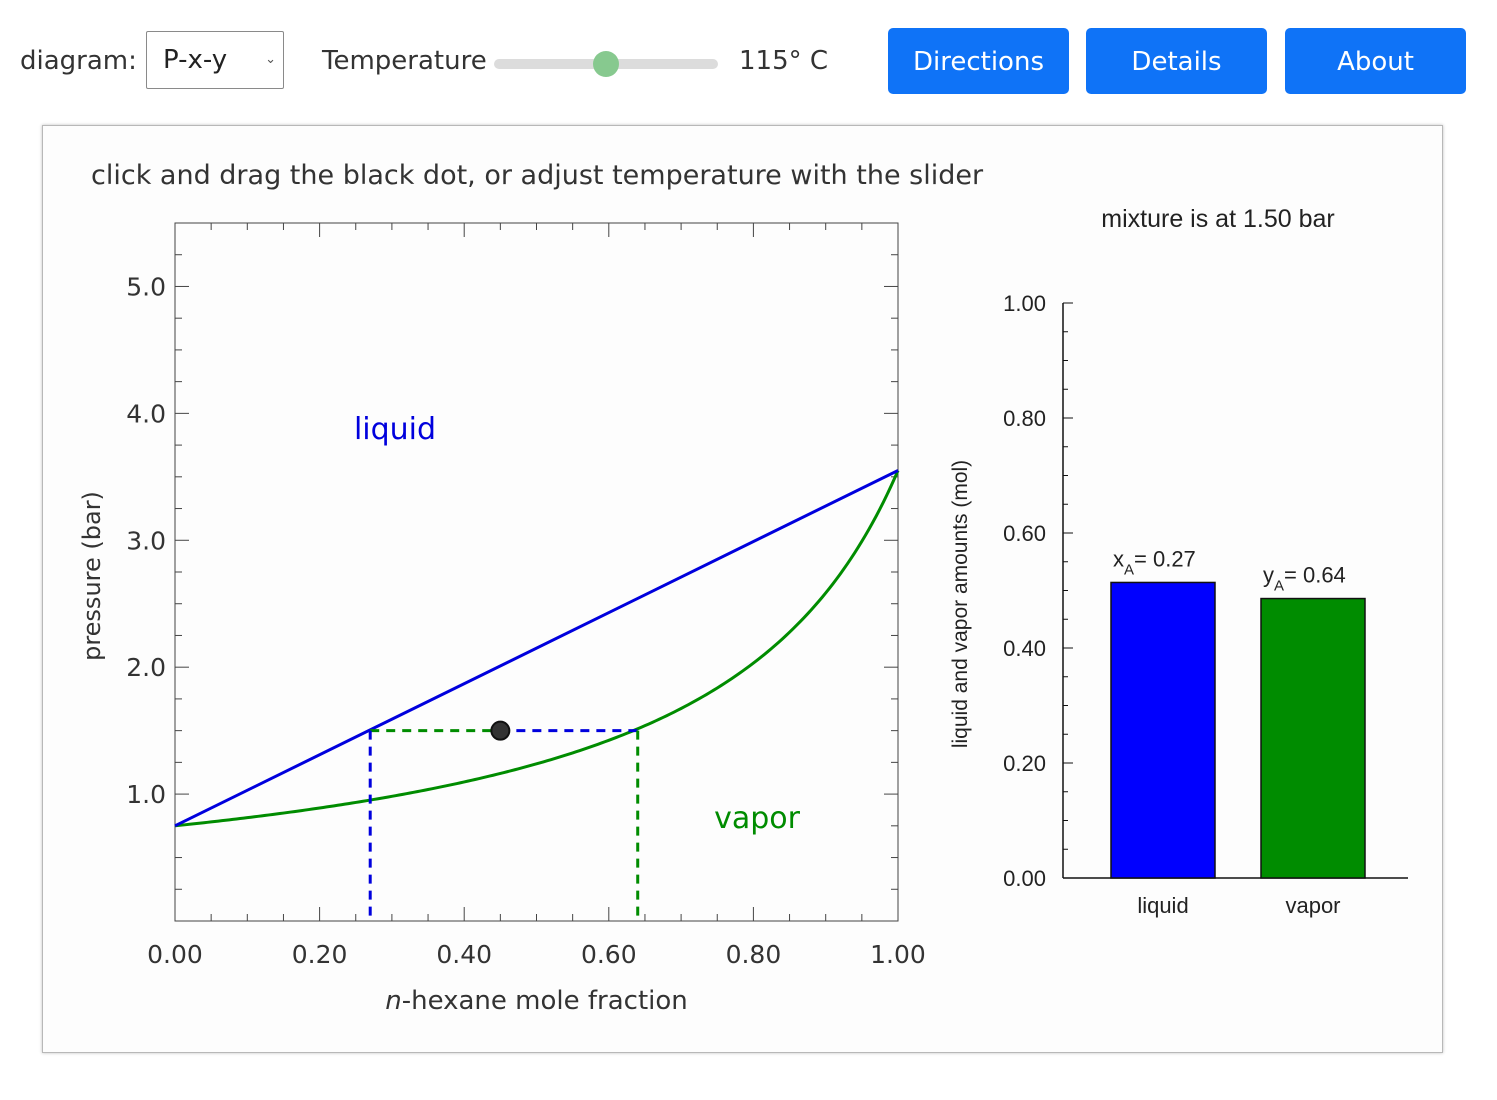 The image size is (1497, 1100). I want to click on bar-value-symbol: y, so click(1268, 575).